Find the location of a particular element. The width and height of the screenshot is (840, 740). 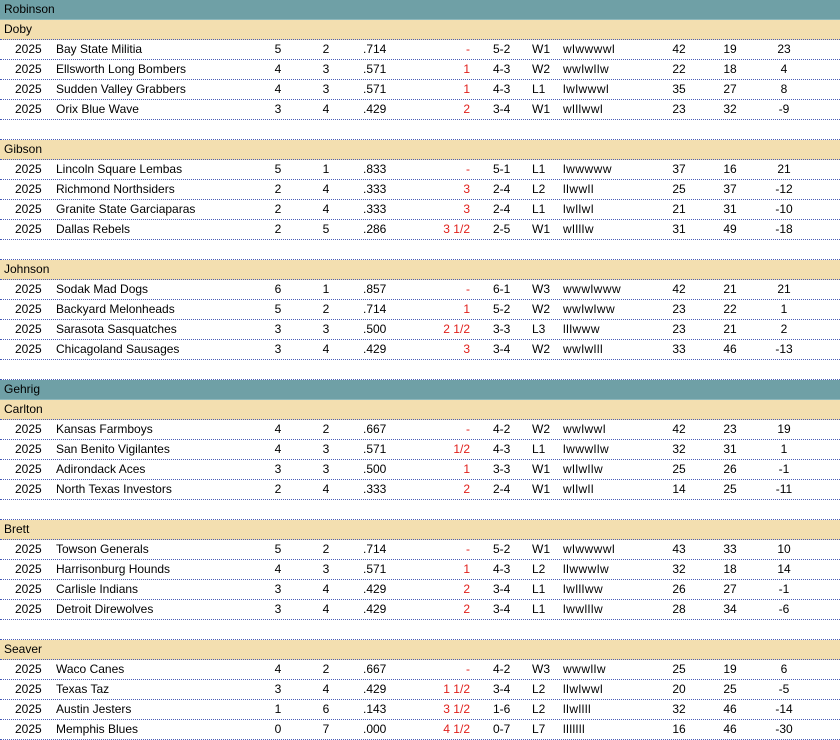

team-name: Ellsworth Long Bombers is located at coordinates (121, 69).